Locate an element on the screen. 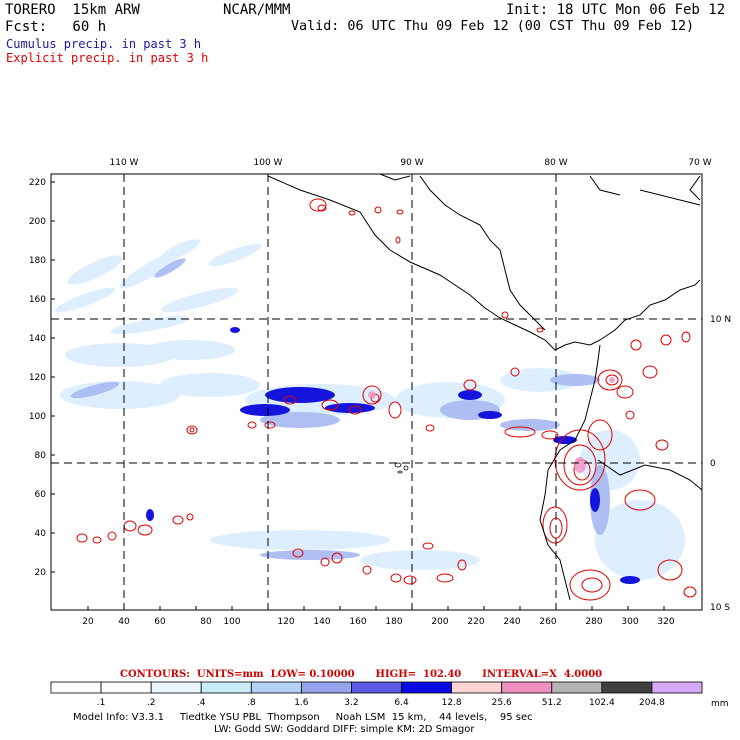 Image resolution: width=740 pixels, height=740 pixels. y-tick-140: 140 is located at coordinates (37, 339).